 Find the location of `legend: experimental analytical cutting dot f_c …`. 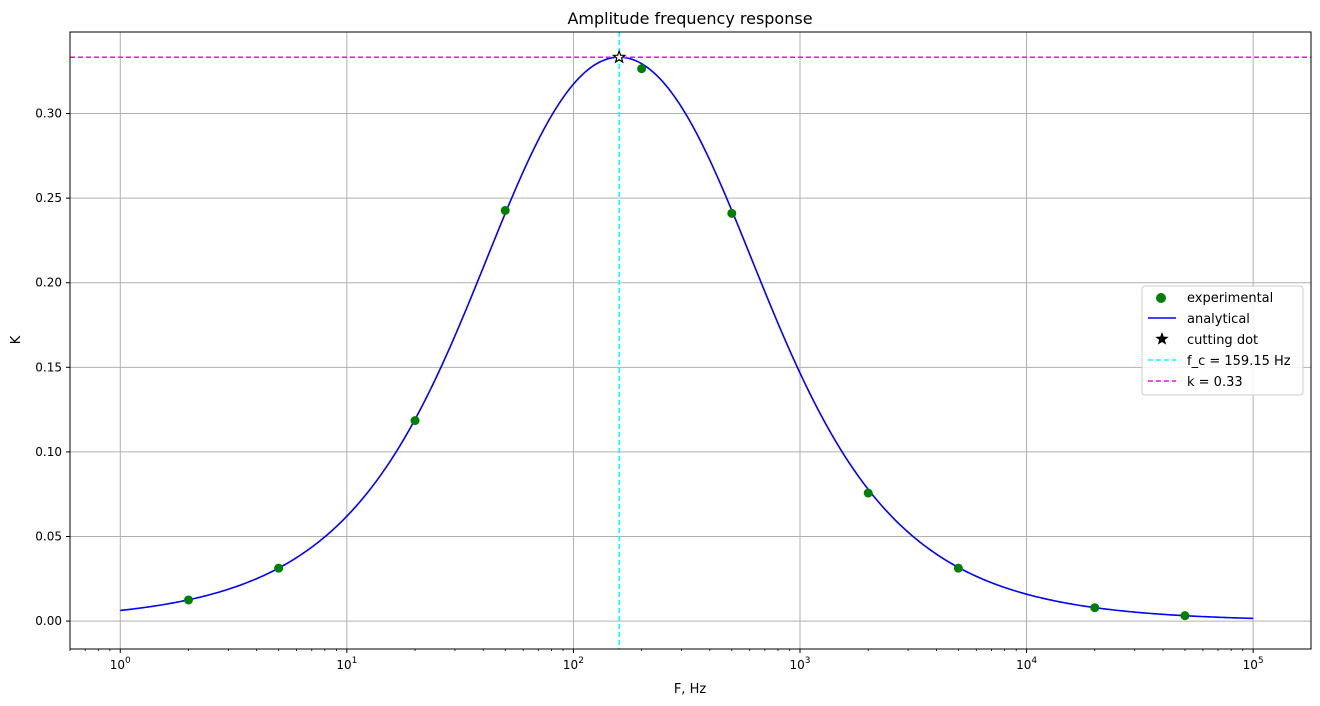

legend: experimental analytical cutting dot f_c … is located at coordinates (1222, 340).